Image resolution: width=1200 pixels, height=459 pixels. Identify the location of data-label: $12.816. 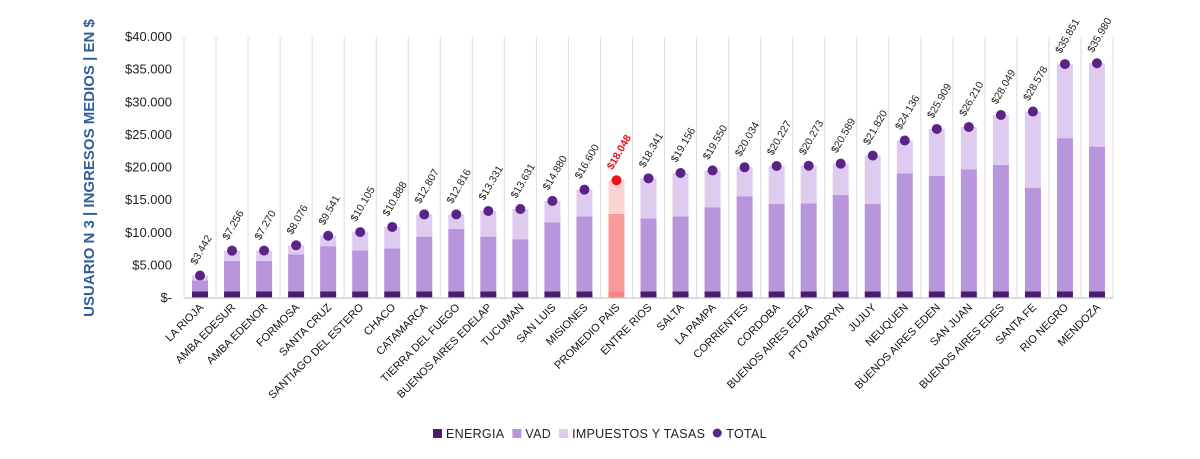
(458, 186).